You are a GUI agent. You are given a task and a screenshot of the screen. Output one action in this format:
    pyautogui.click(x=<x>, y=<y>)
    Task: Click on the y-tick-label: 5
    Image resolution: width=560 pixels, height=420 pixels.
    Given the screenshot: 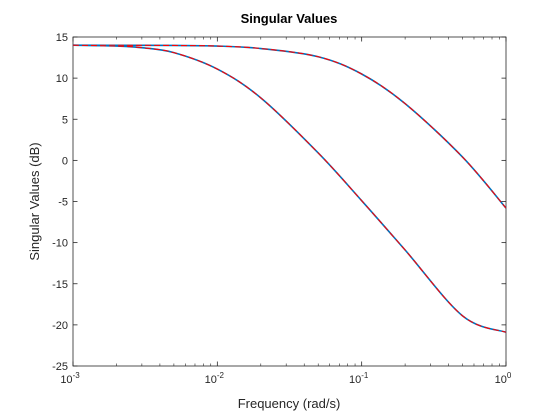 What is the action you would take?
    pyautogui.click(x=65, y=120)
    